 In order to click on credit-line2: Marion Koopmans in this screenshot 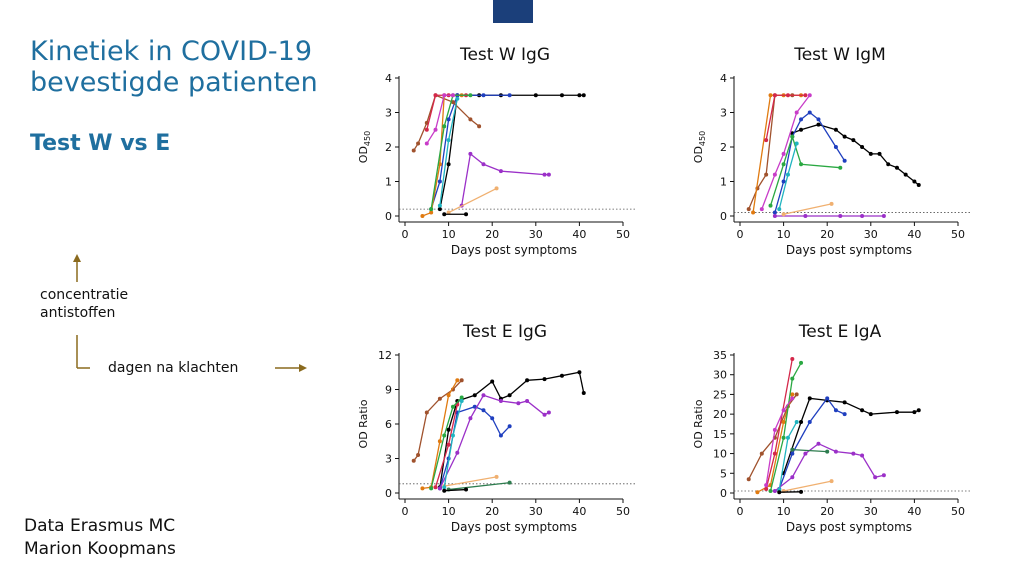, I will do `click(100, 549)`.